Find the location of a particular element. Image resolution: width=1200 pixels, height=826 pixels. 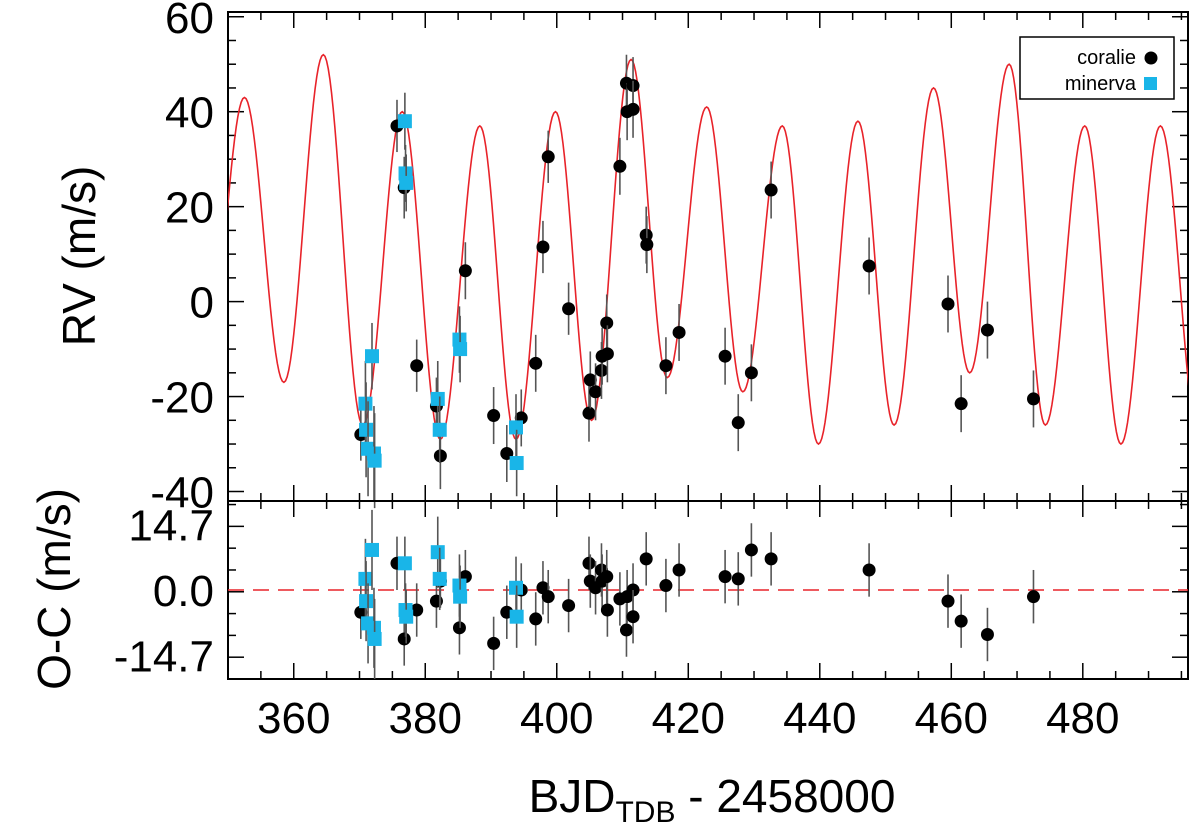

legend-label-minerva: minerva is located at coordinates (1101, 84).